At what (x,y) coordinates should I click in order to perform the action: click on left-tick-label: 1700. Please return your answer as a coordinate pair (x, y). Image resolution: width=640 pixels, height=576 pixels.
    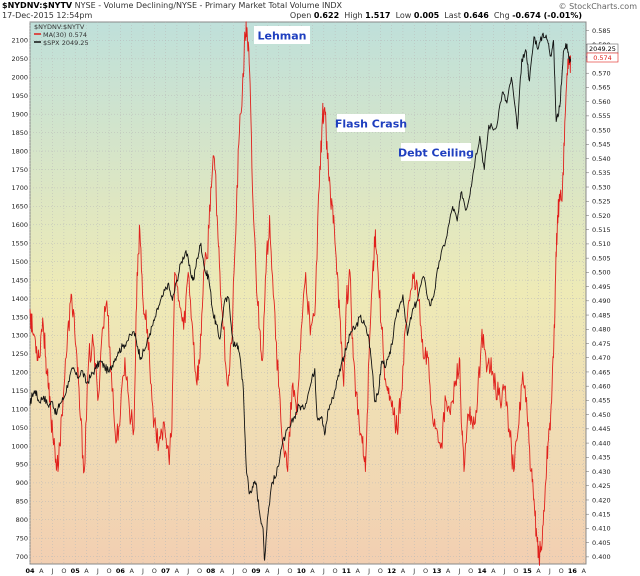
    Looking at the image, I should click on (19, 188).